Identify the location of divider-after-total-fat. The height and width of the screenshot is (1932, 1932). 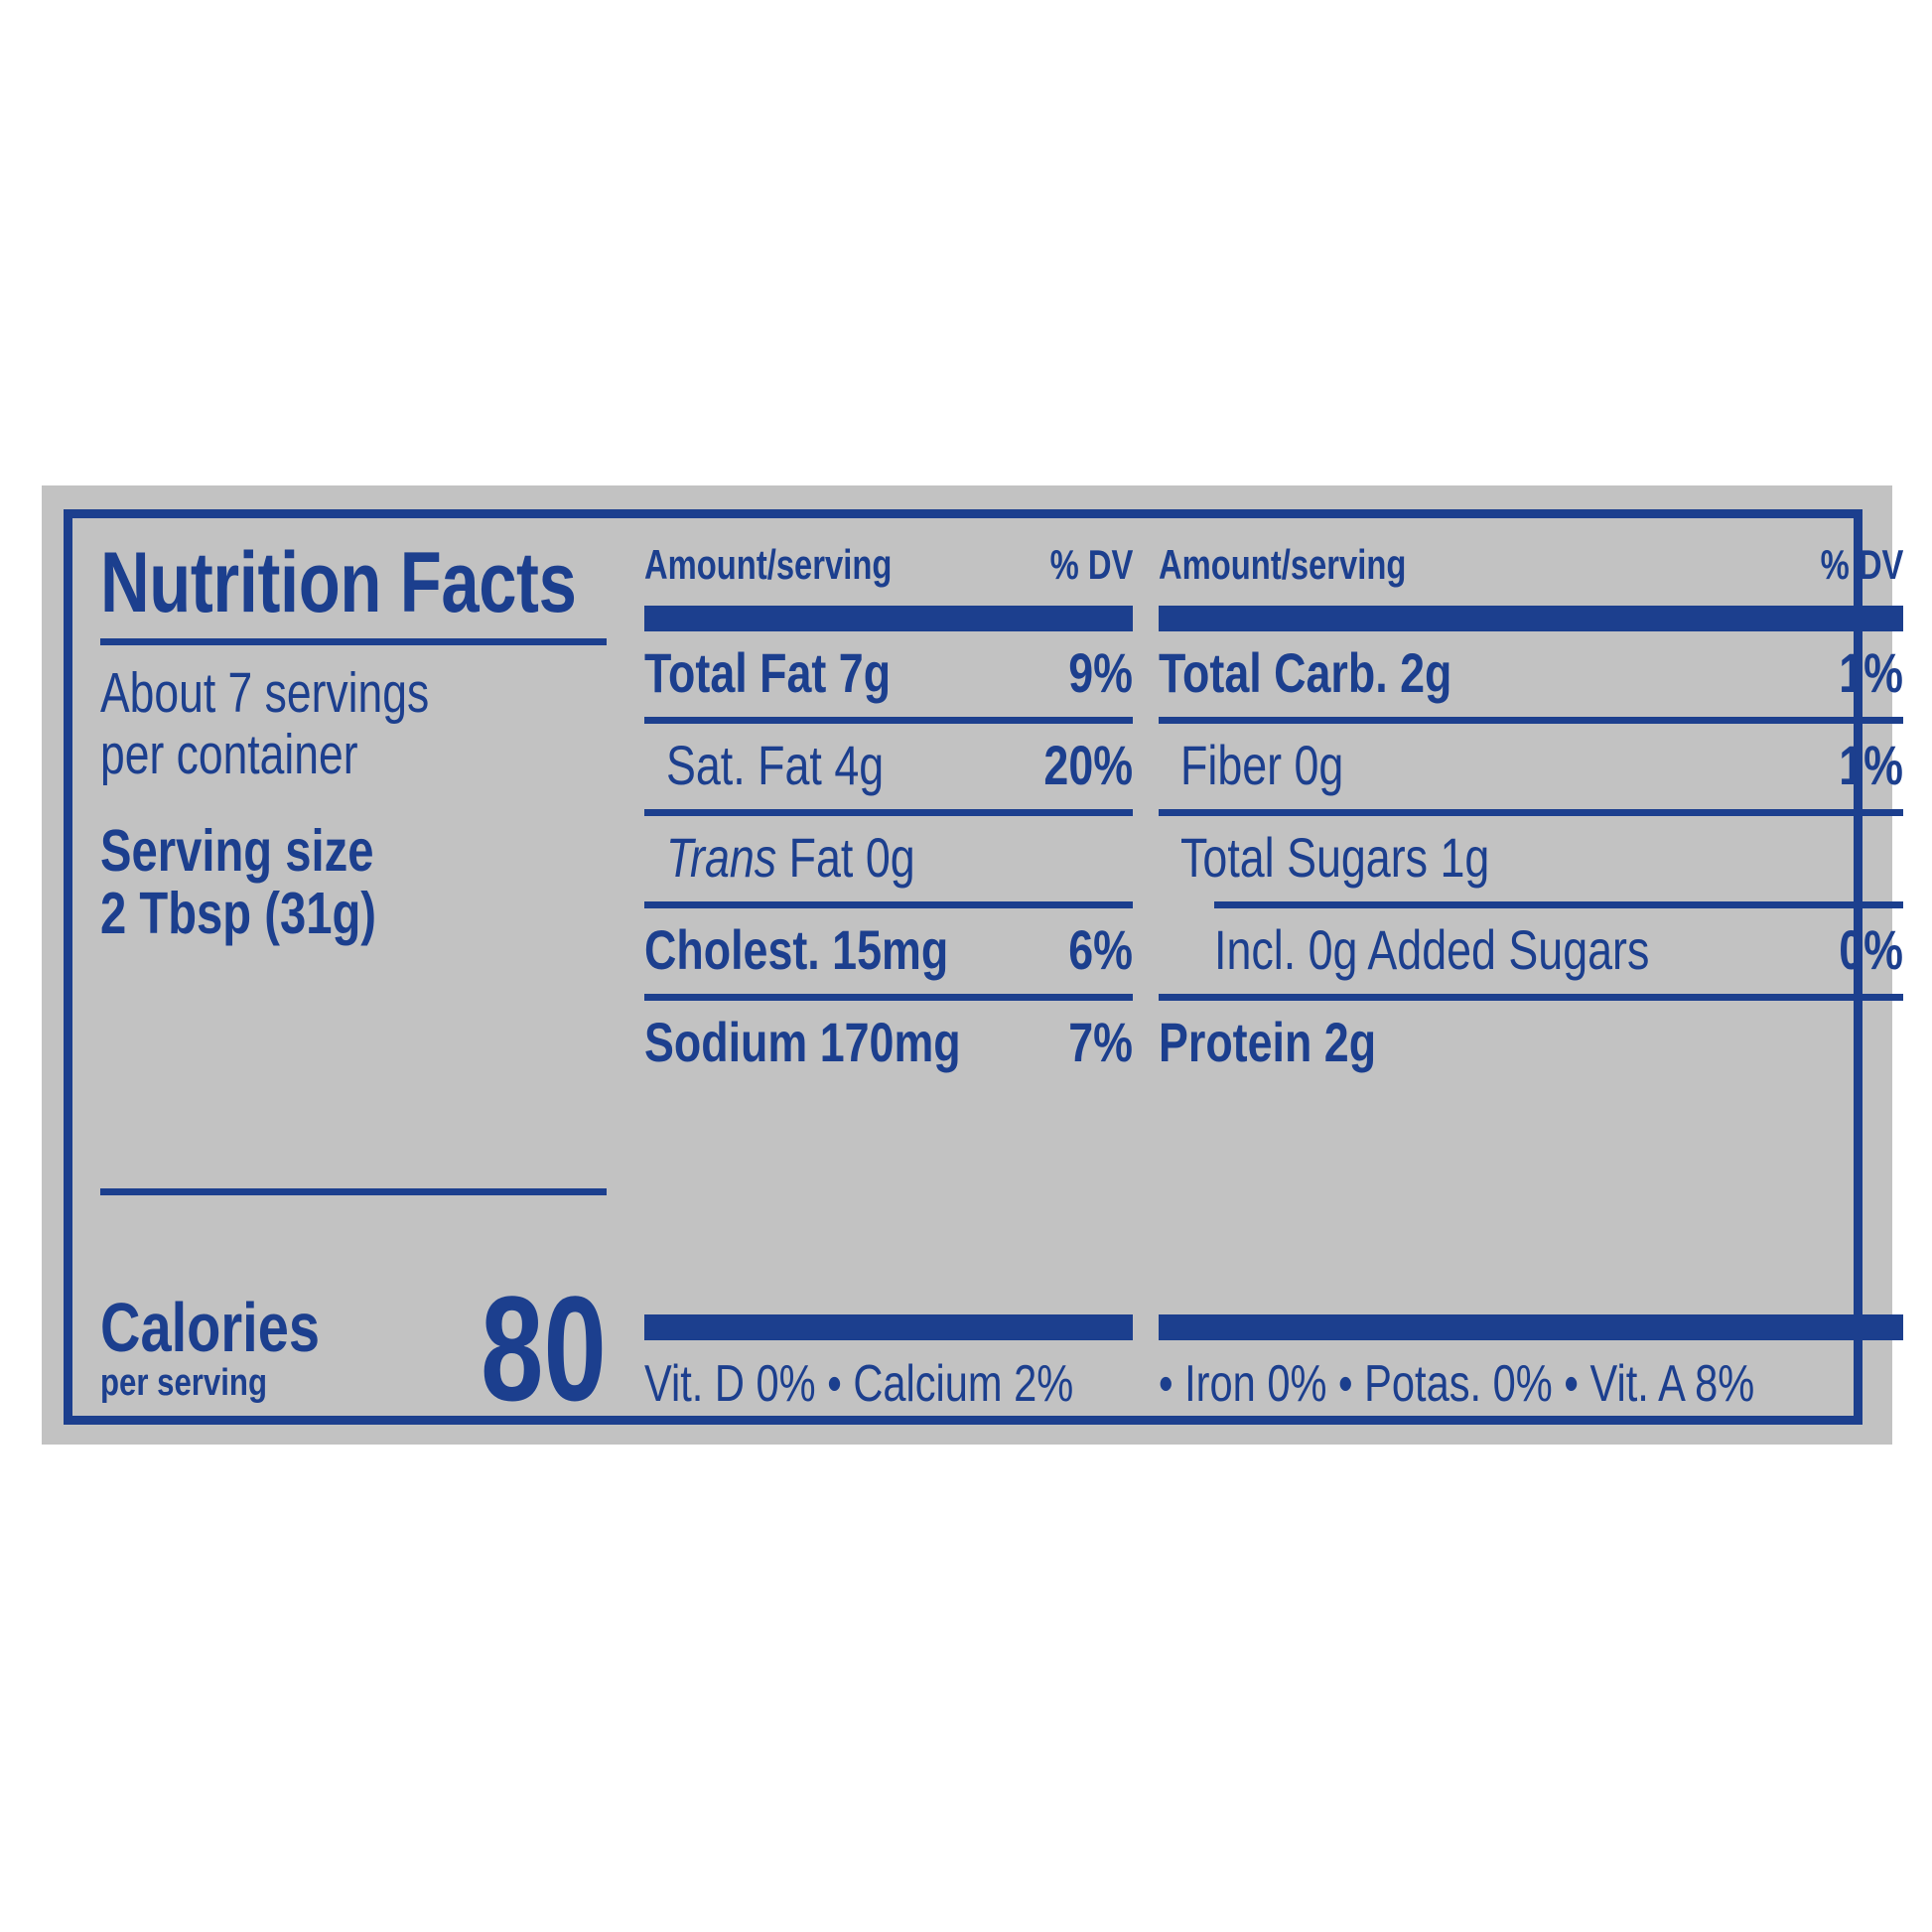
(889, 720).